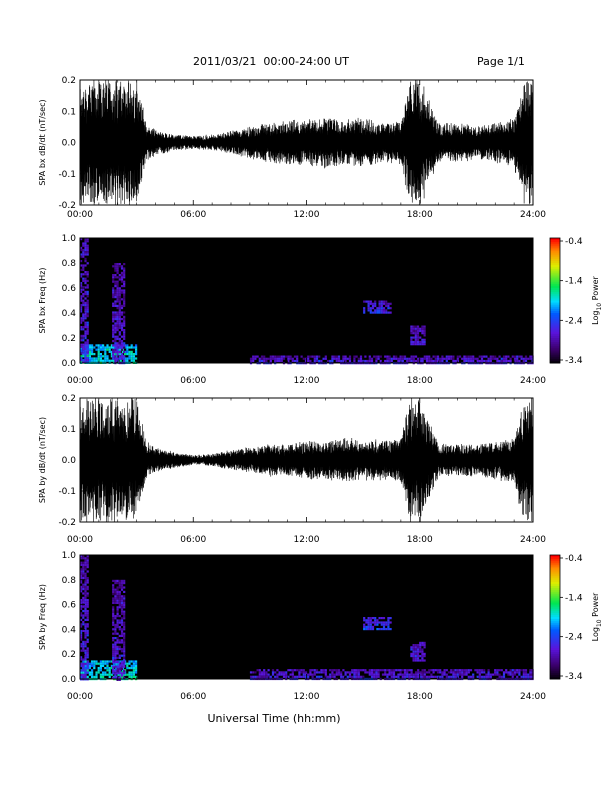  I want to click on y-tick-label: 0.4, so click(69, 630).